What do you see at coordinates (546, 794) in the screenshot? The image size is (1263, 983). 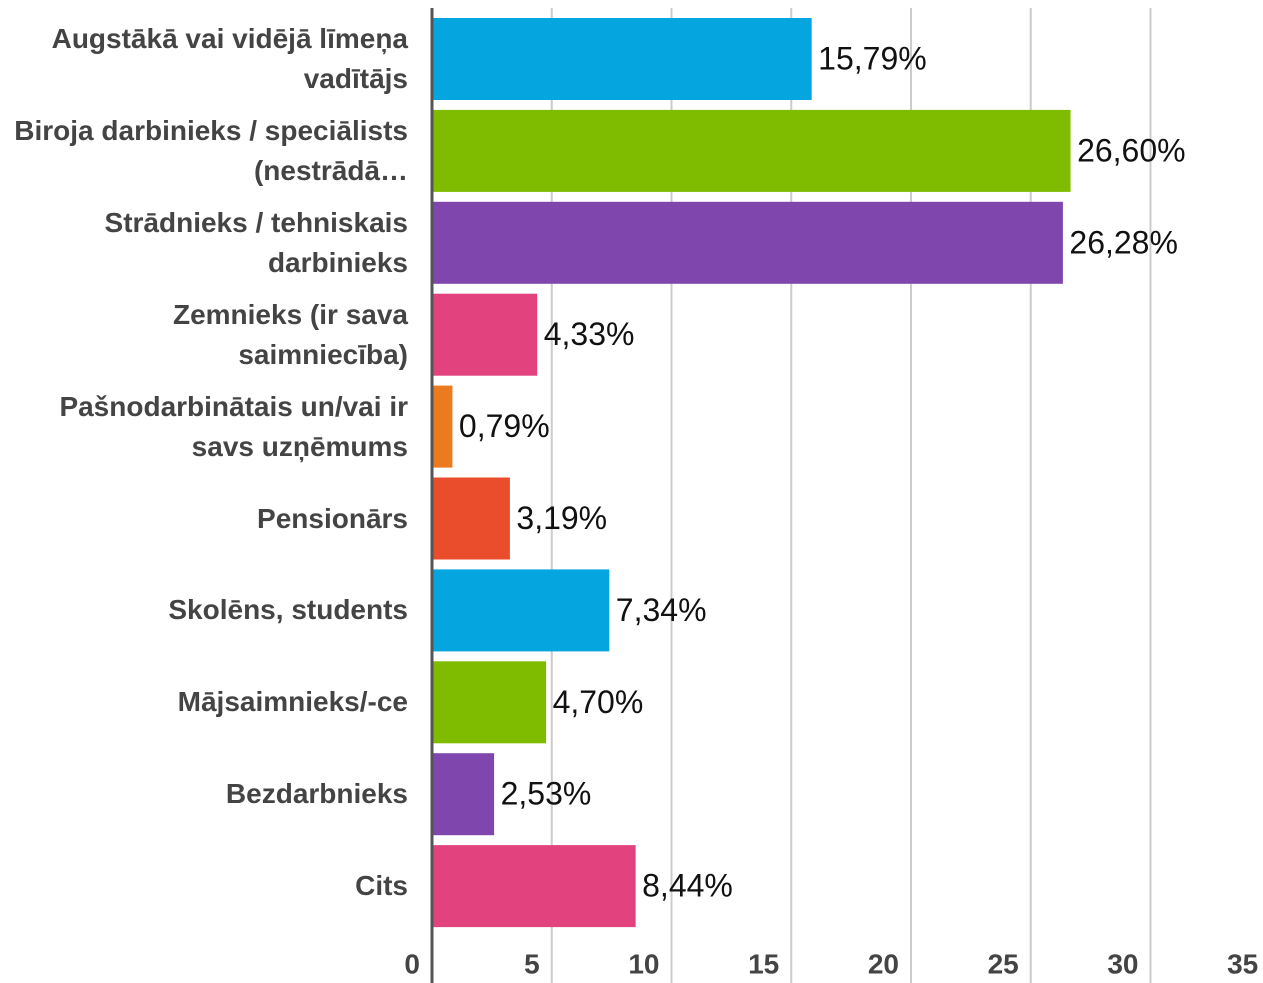 I see `value-label: 2,53%` at bounding box center [546, 794].